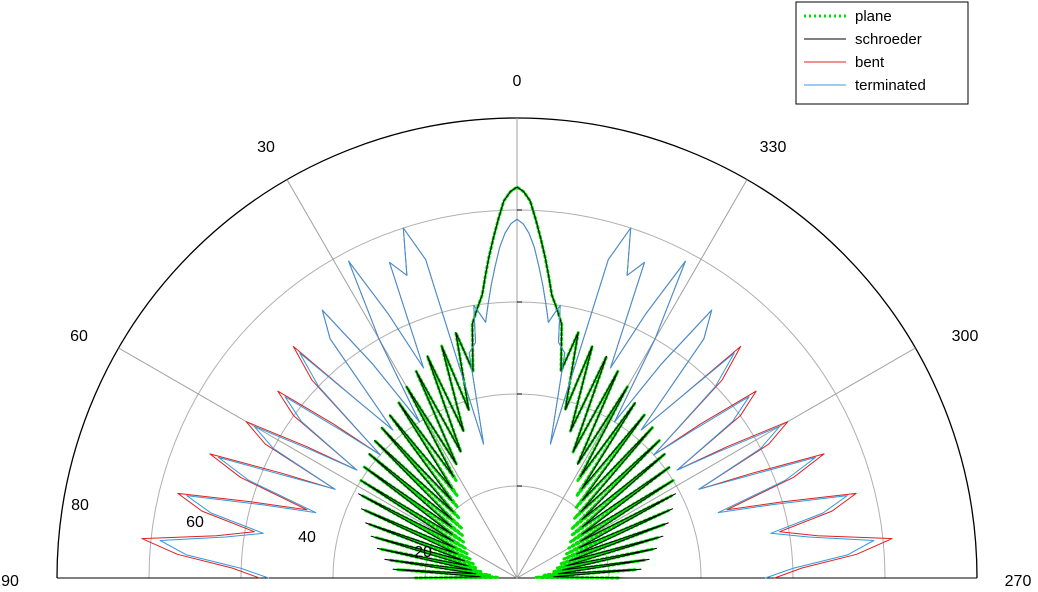  Describe the element at coordinates (870, 62) in the screenshot. I see `legend-label-bent: bent` at that location.